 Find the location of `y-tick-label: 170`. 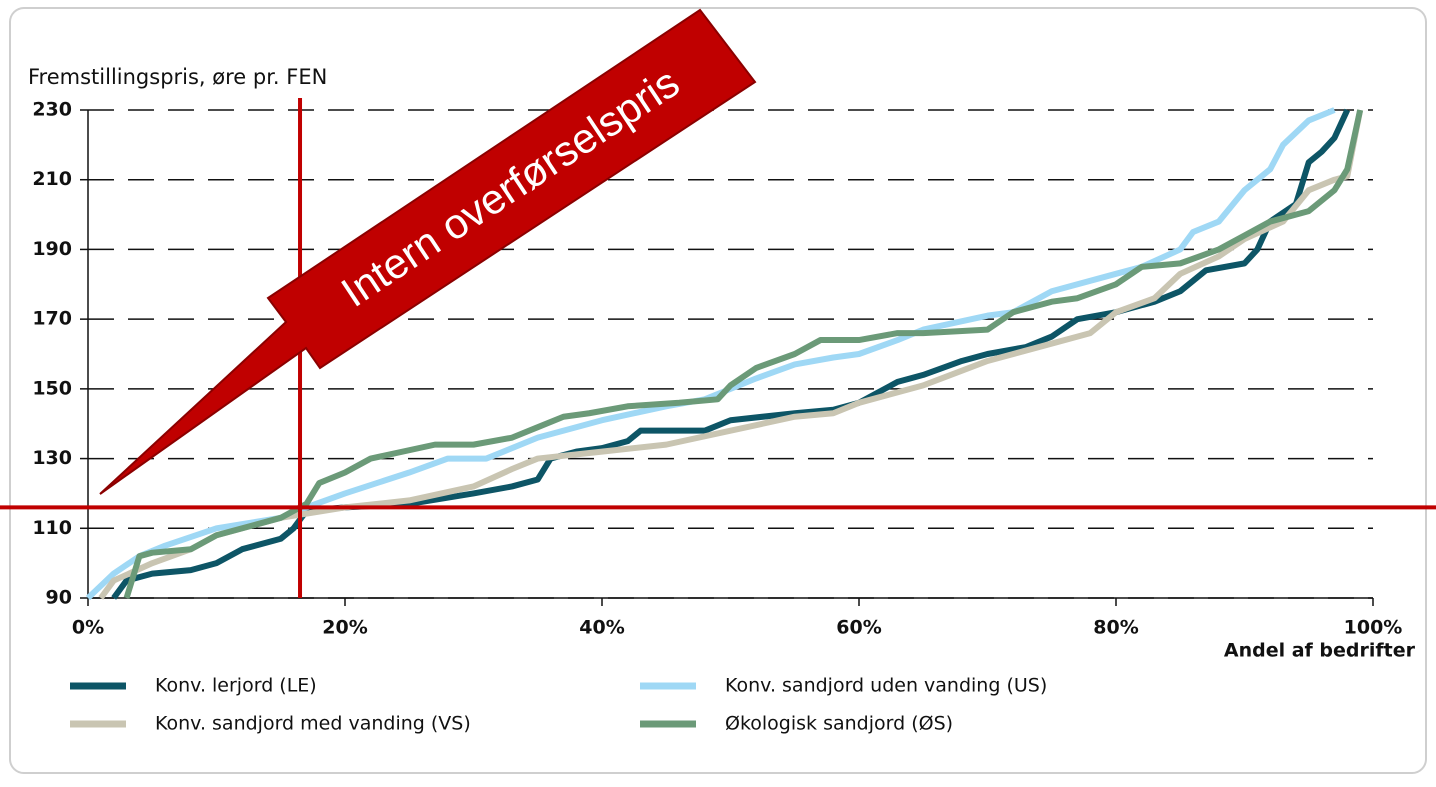

y-tick-label: 170 is located at coordinates (52, 319).